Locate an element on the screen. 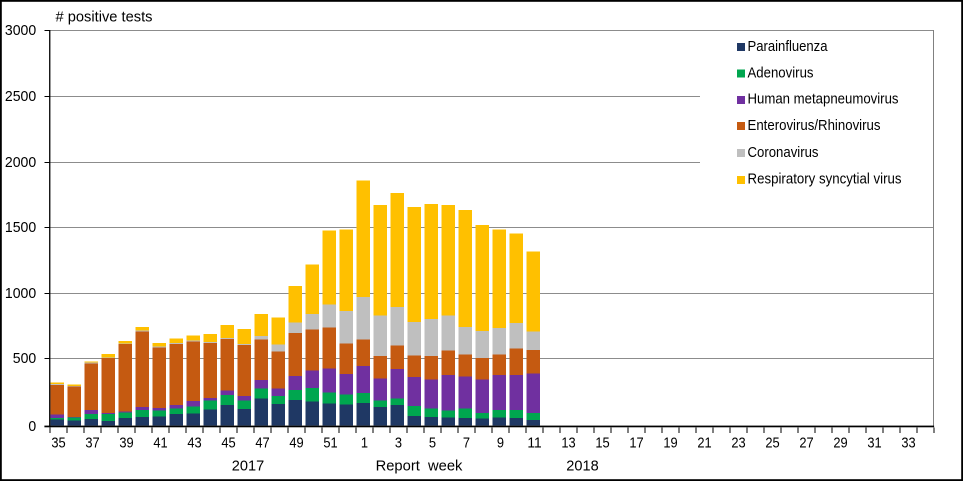 Image resolution: width=963 pixels, height=481 pixels. svg-text: Parainfluenza is located at coordinates (788, 46).